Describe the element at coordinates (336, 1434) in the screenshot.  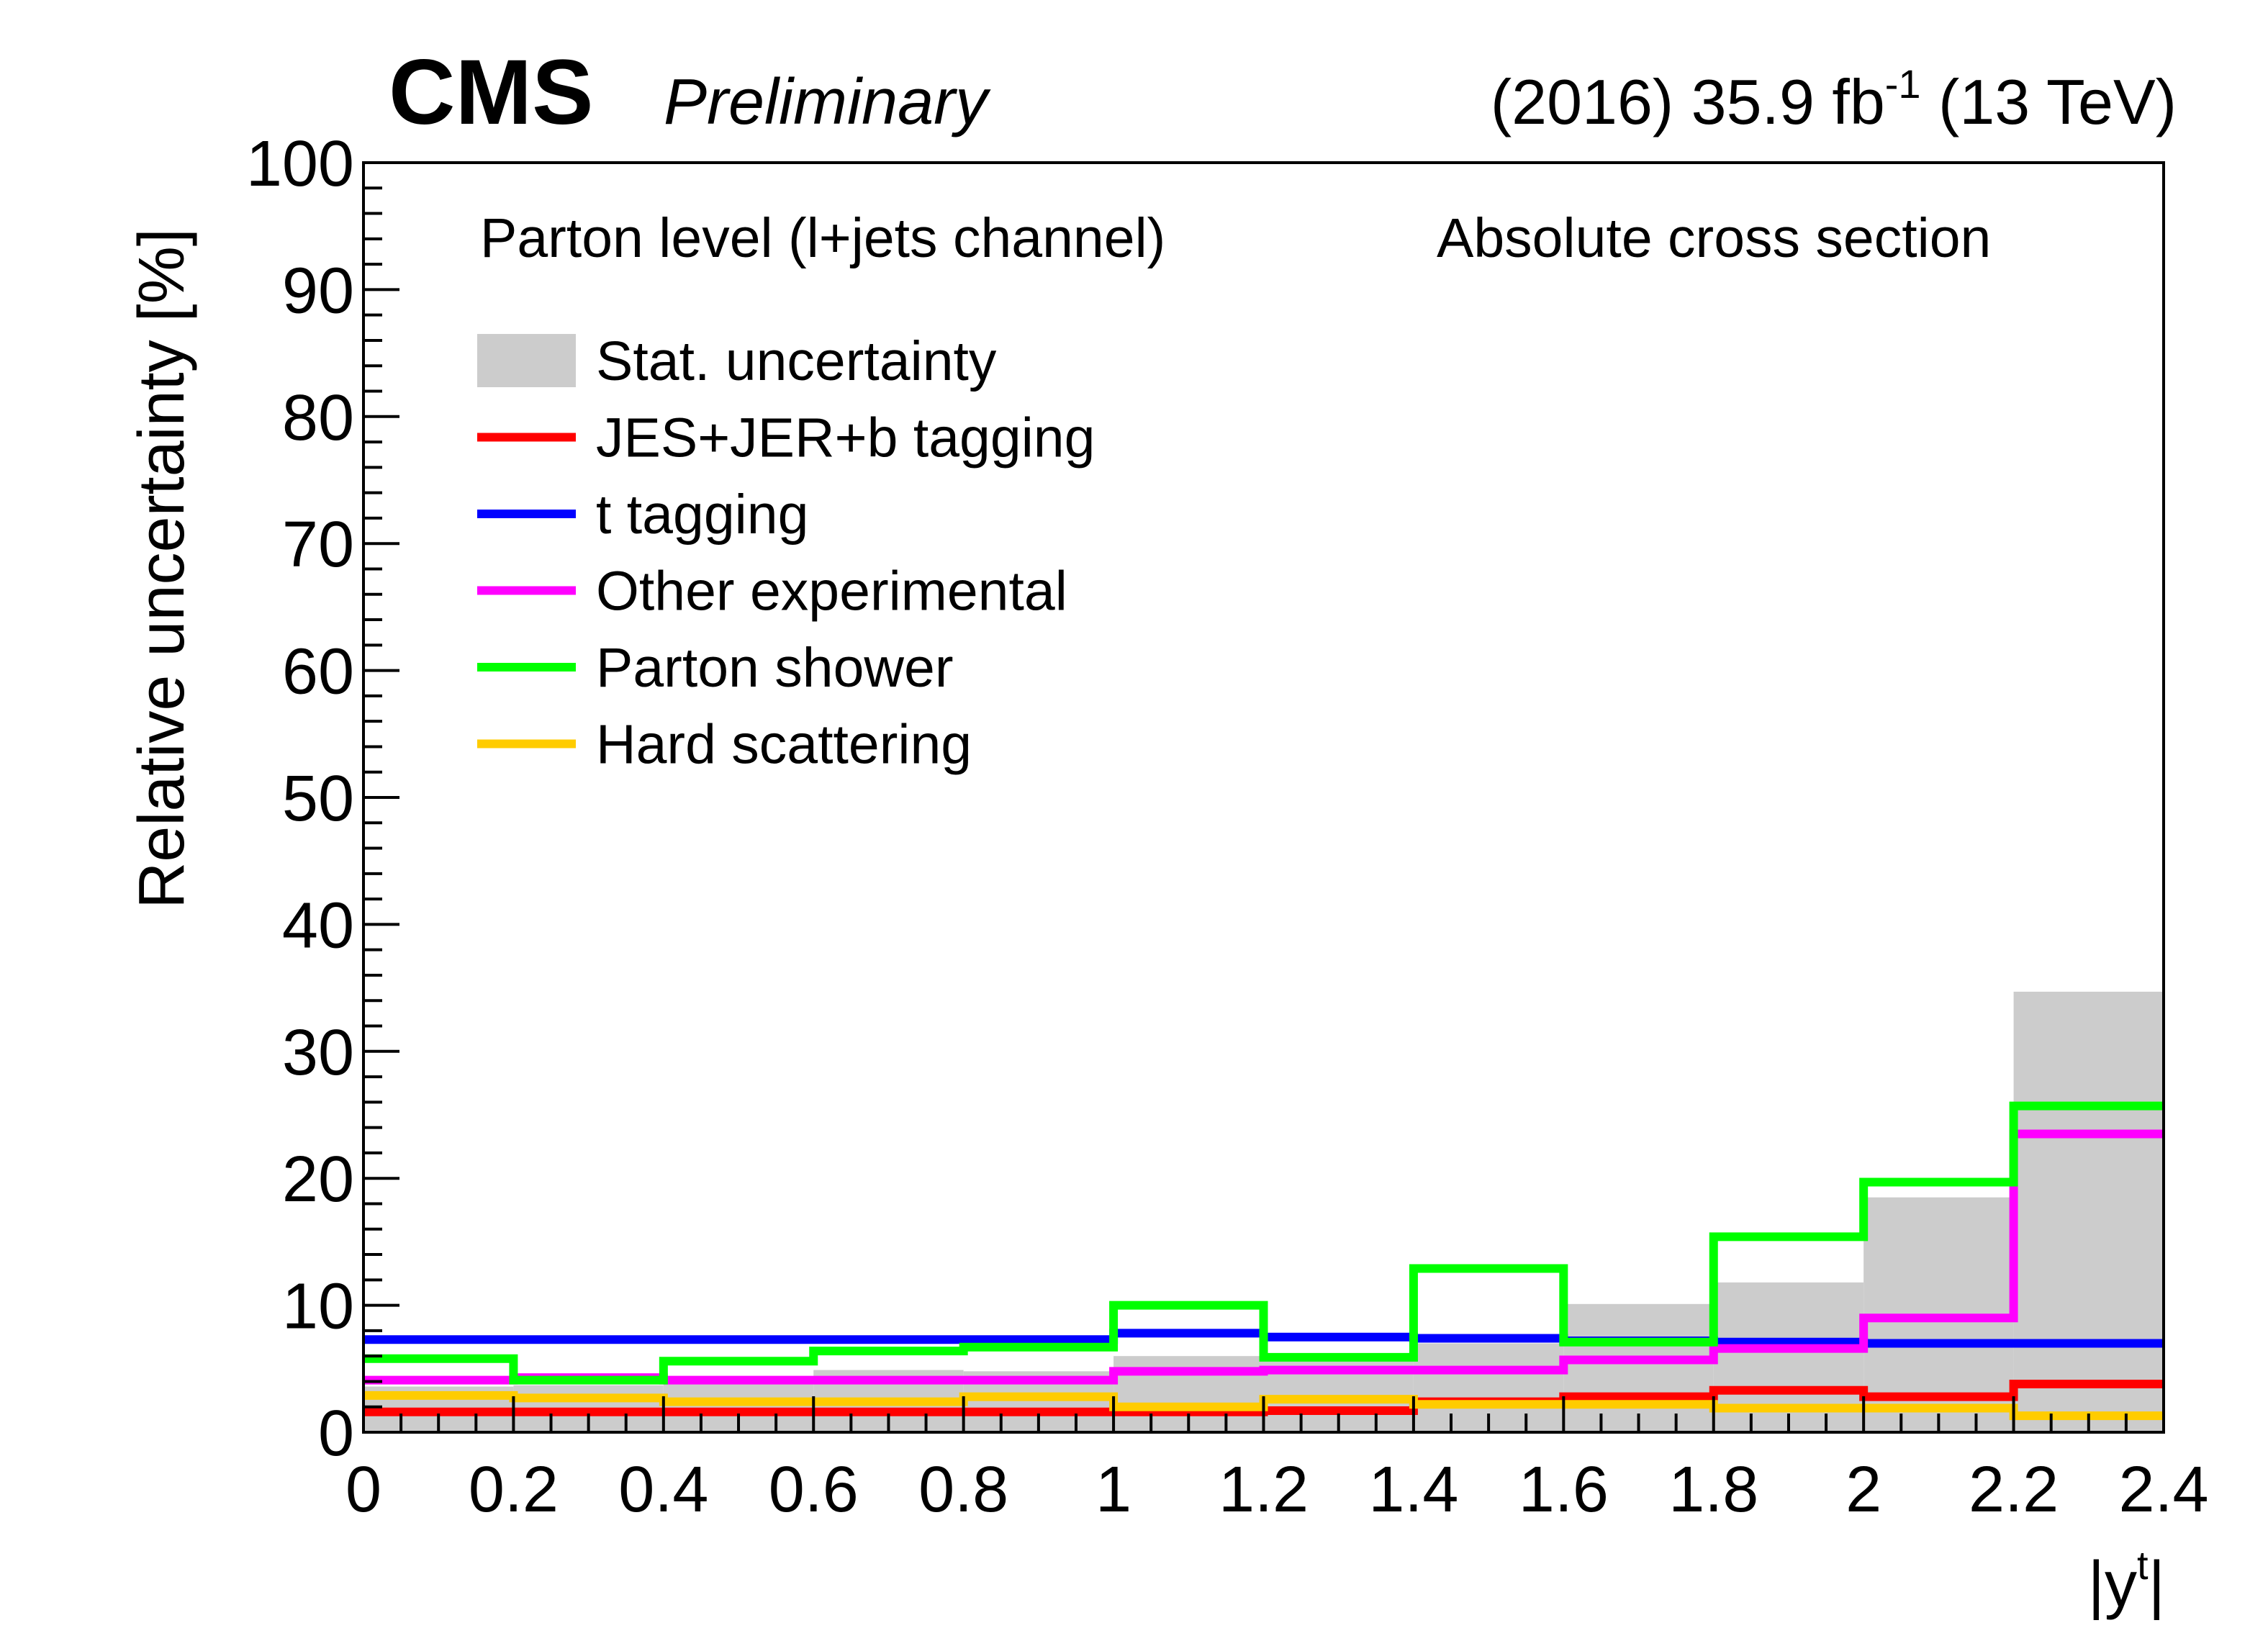
I see `y-tick-label: 0` at that location.